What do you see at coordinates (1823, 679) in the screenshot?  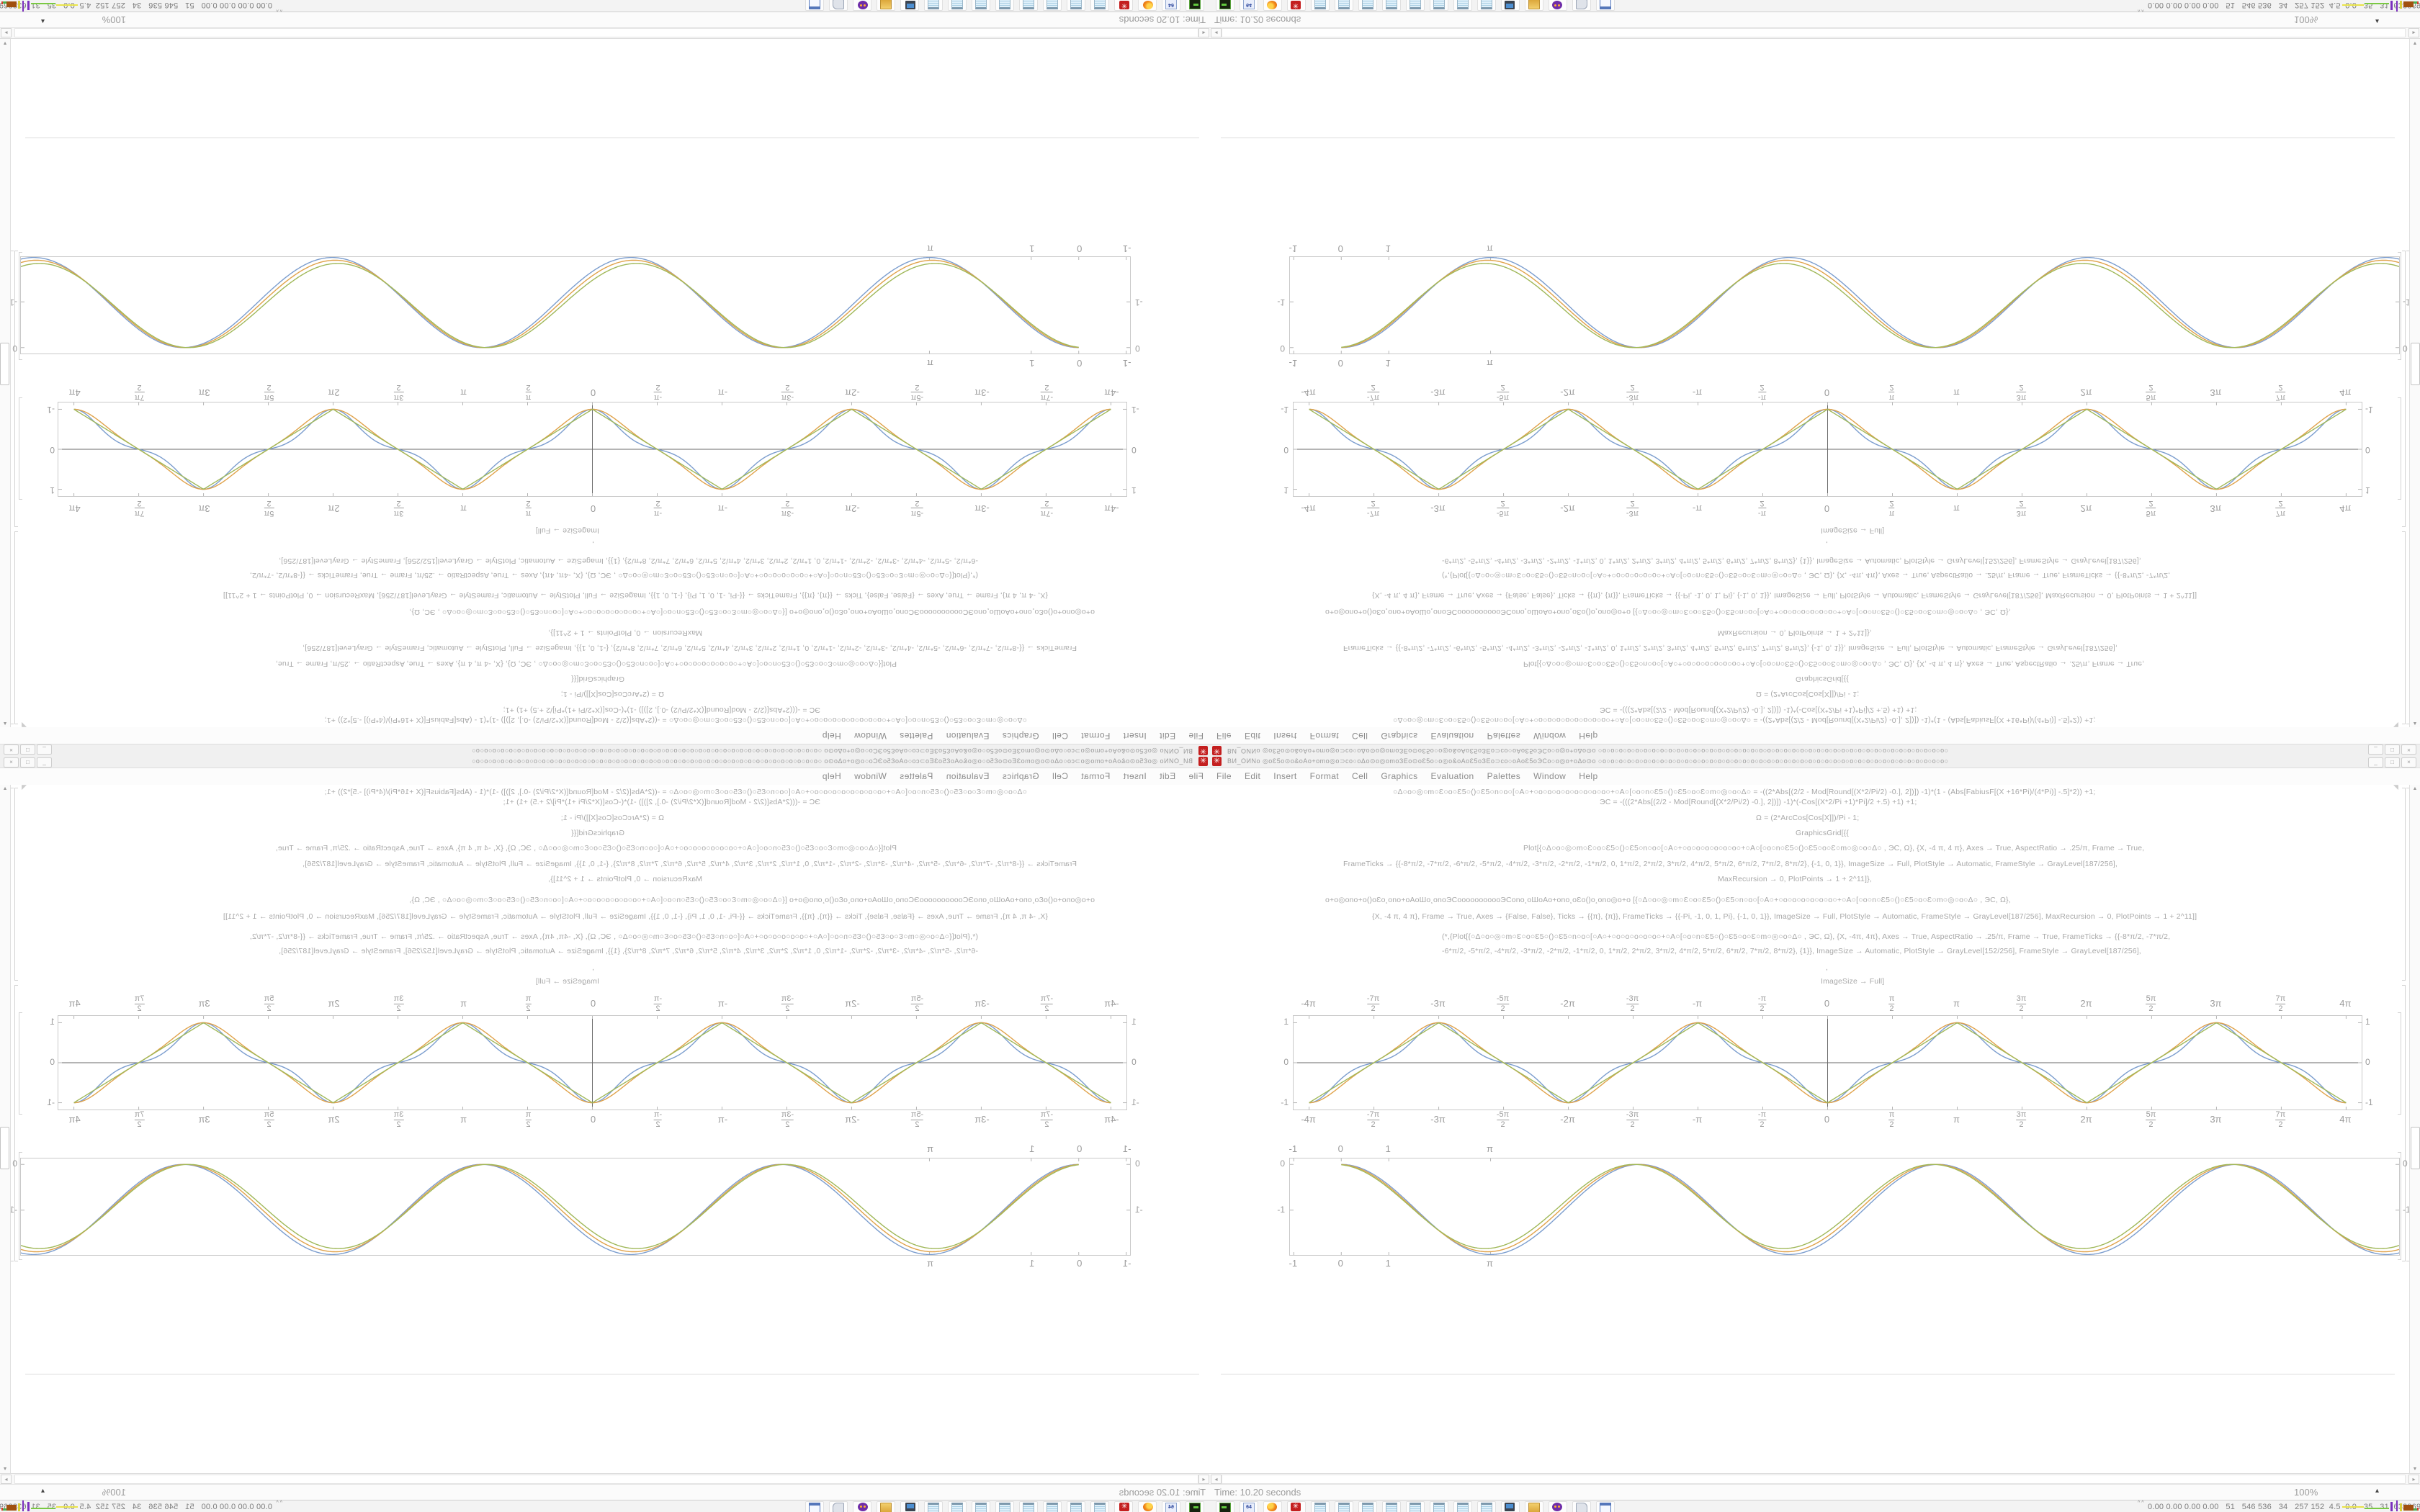 I see `code-line-3: GraphicsGrid[{{` at bounding box center [1823, 679].